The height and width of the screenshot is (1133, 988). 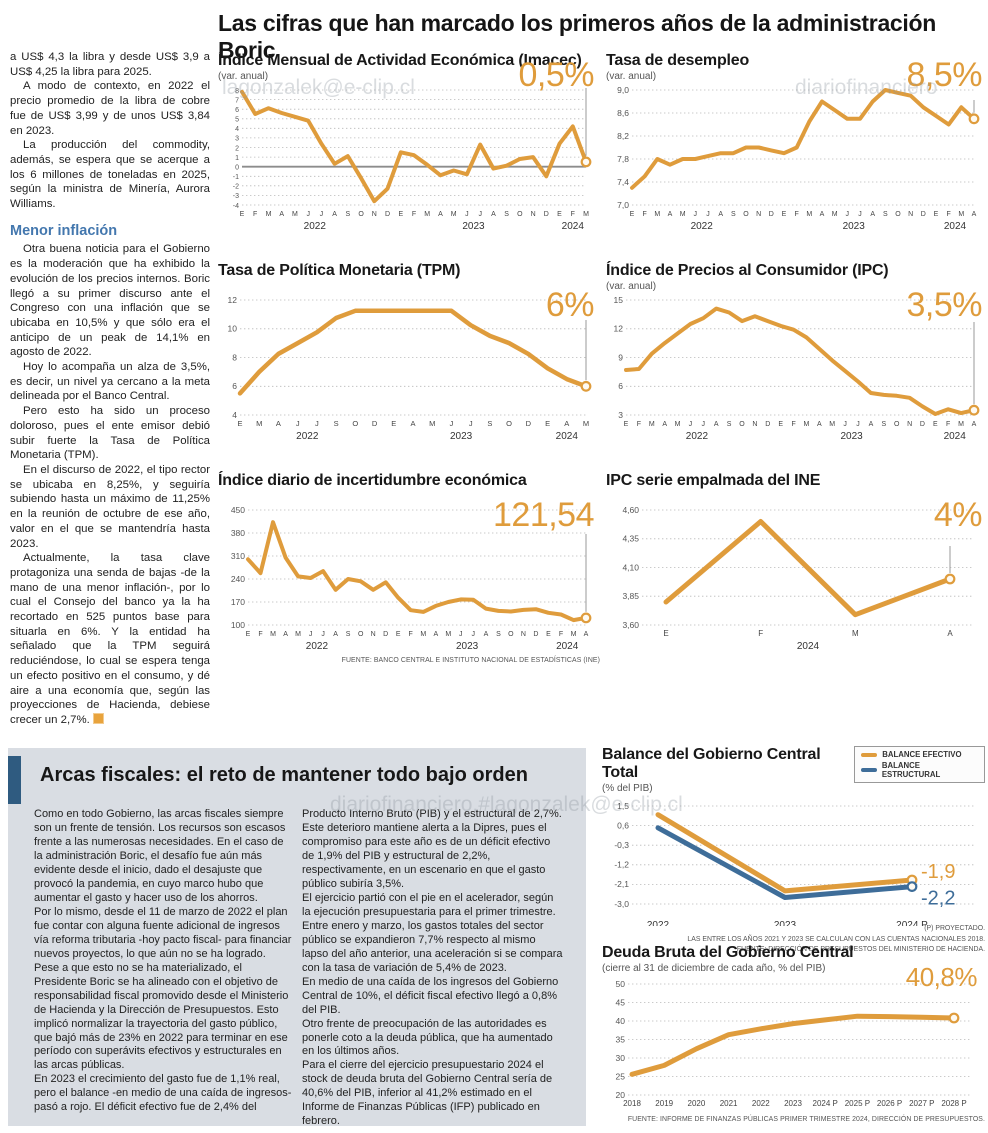 I want to click on svg-text: 380, so click(x=238, y=533).